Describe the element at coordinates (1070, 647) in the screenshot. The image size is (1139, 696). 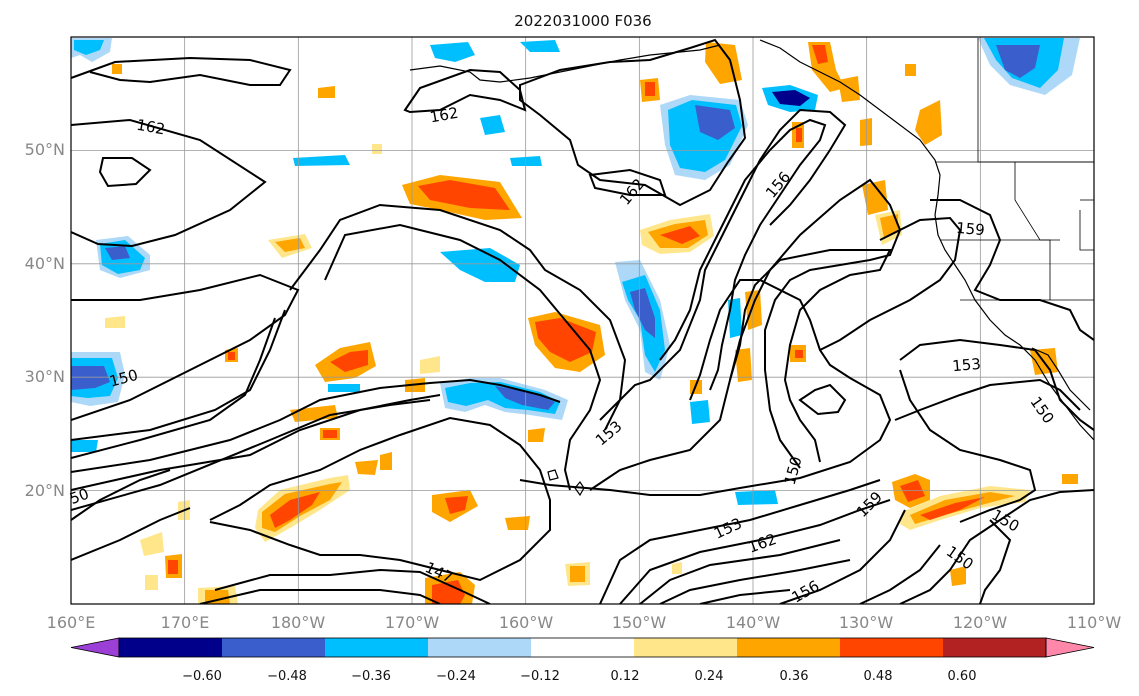
I see `colorbar-extend-high` at that location.